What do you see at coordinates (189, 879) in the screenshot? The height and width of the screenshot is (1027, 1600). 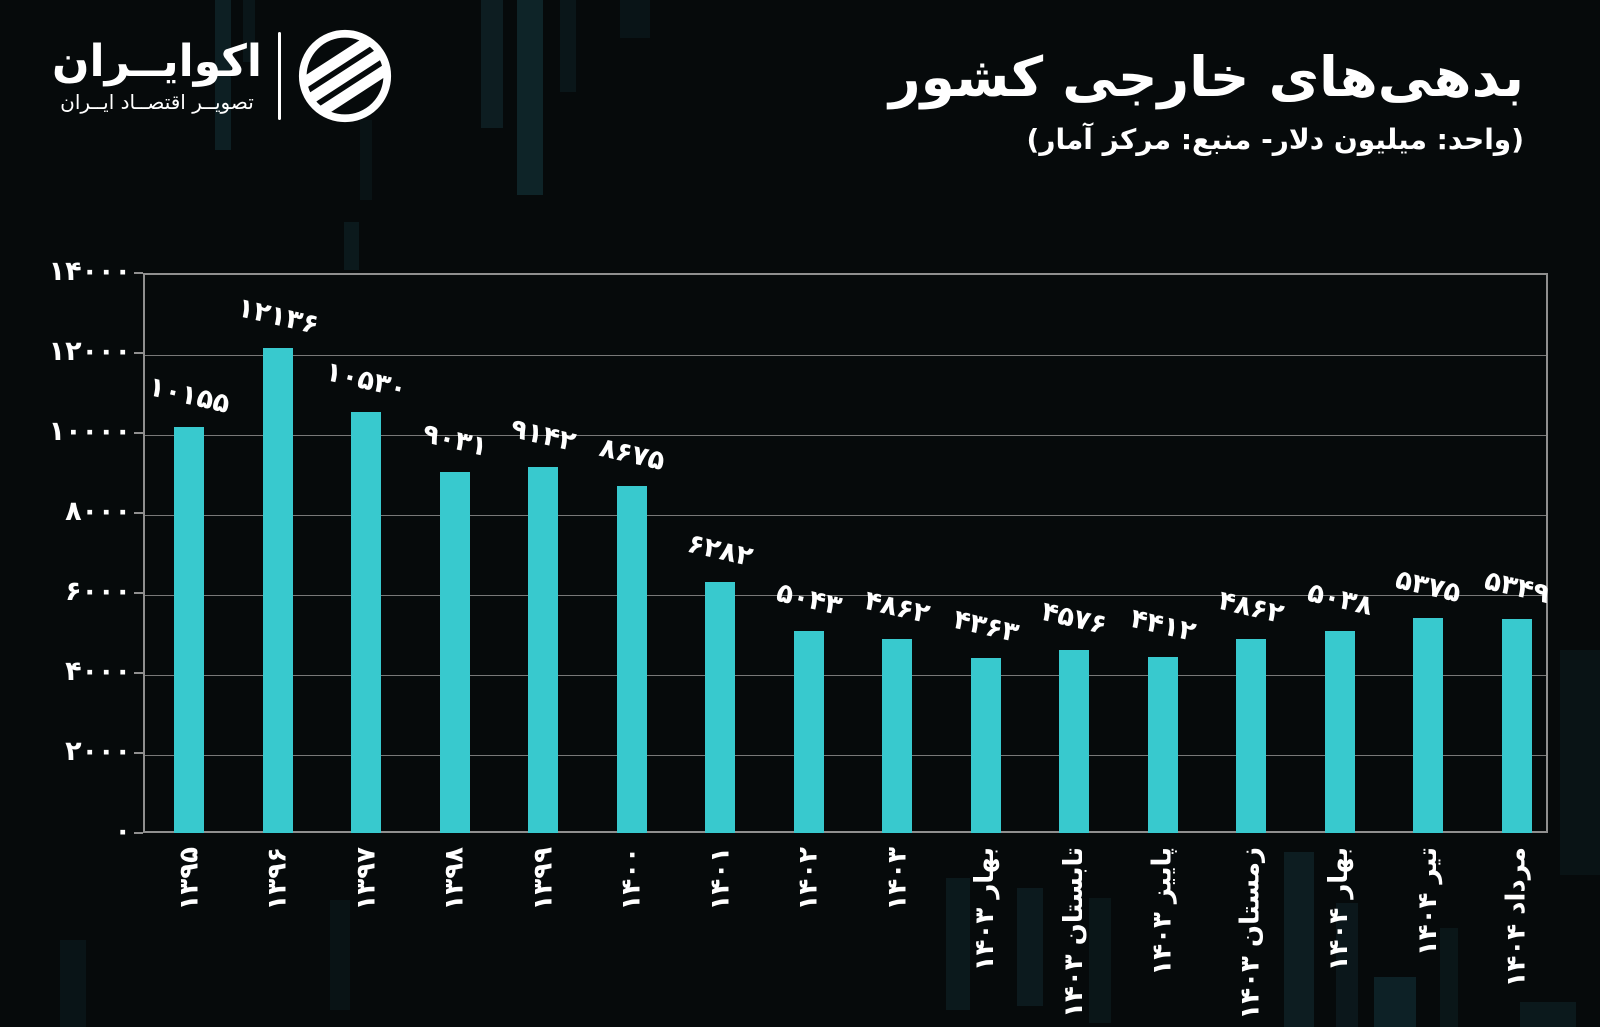 I see `x-axis-tick-label: ۱۳۹۵` at bounding box center [189, 879].